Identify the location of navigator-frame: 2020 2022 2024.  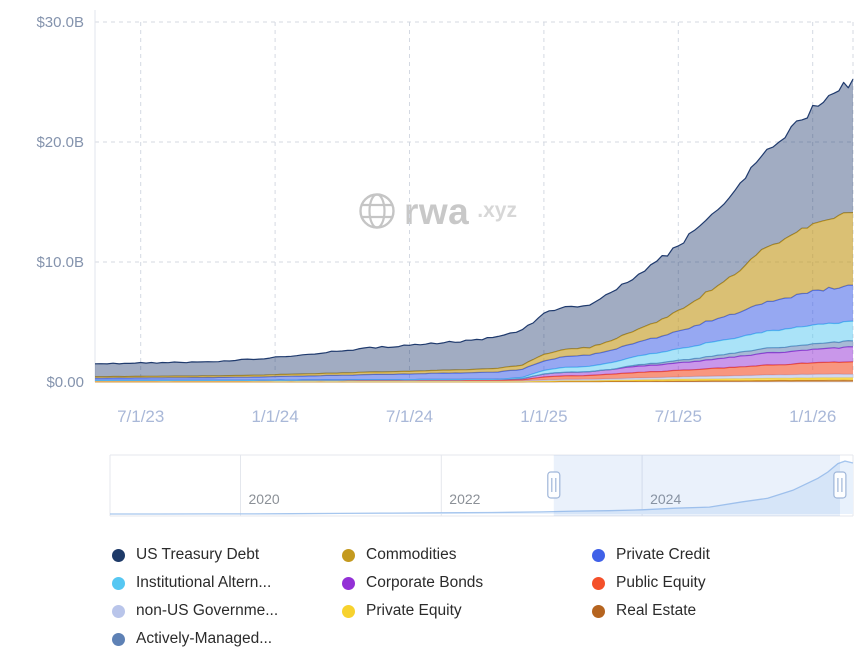
(481, 485).